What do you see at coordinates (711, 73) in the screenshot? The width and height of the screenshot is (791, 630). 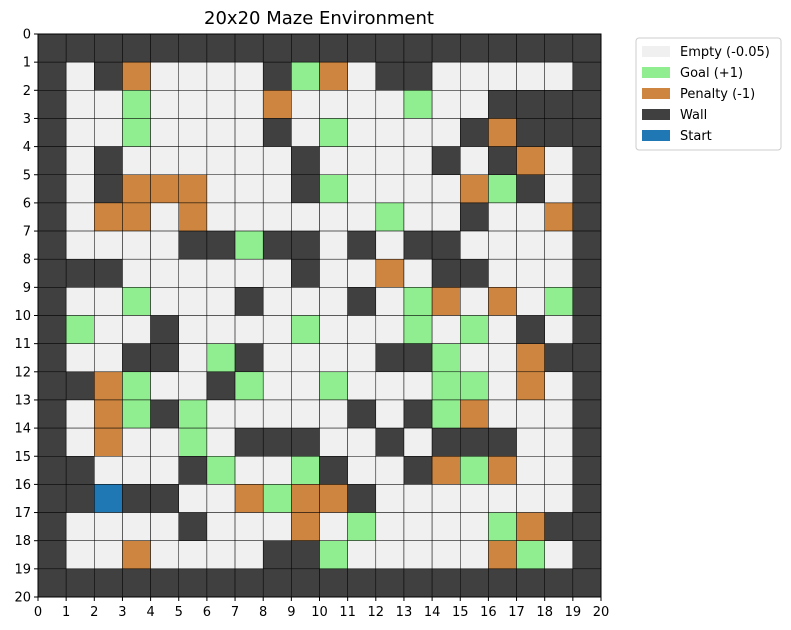 I see `legend-label-goal: Goal (+1)` at bounding box center [711, 73].